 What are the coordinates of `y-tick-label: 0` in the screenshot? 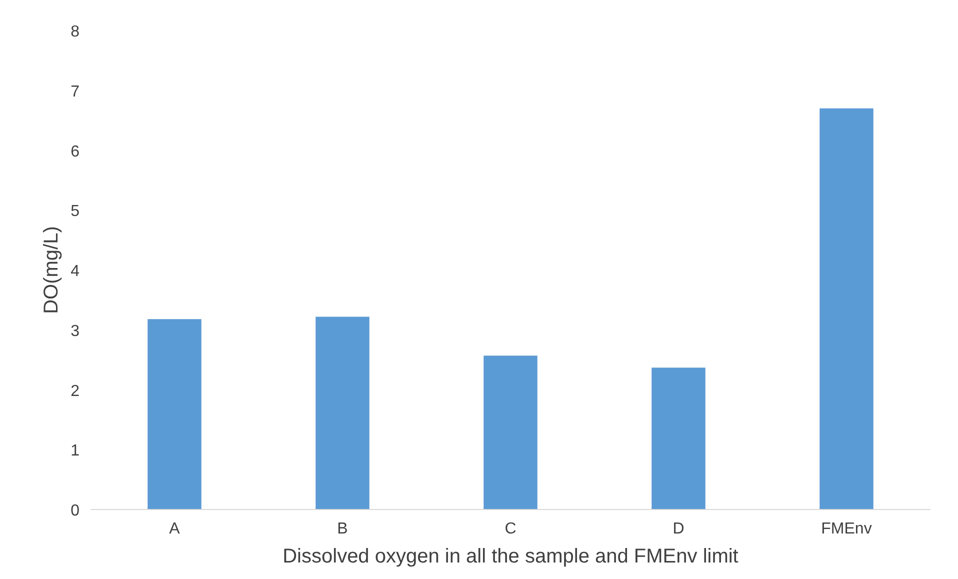 It's located at (75, 511).